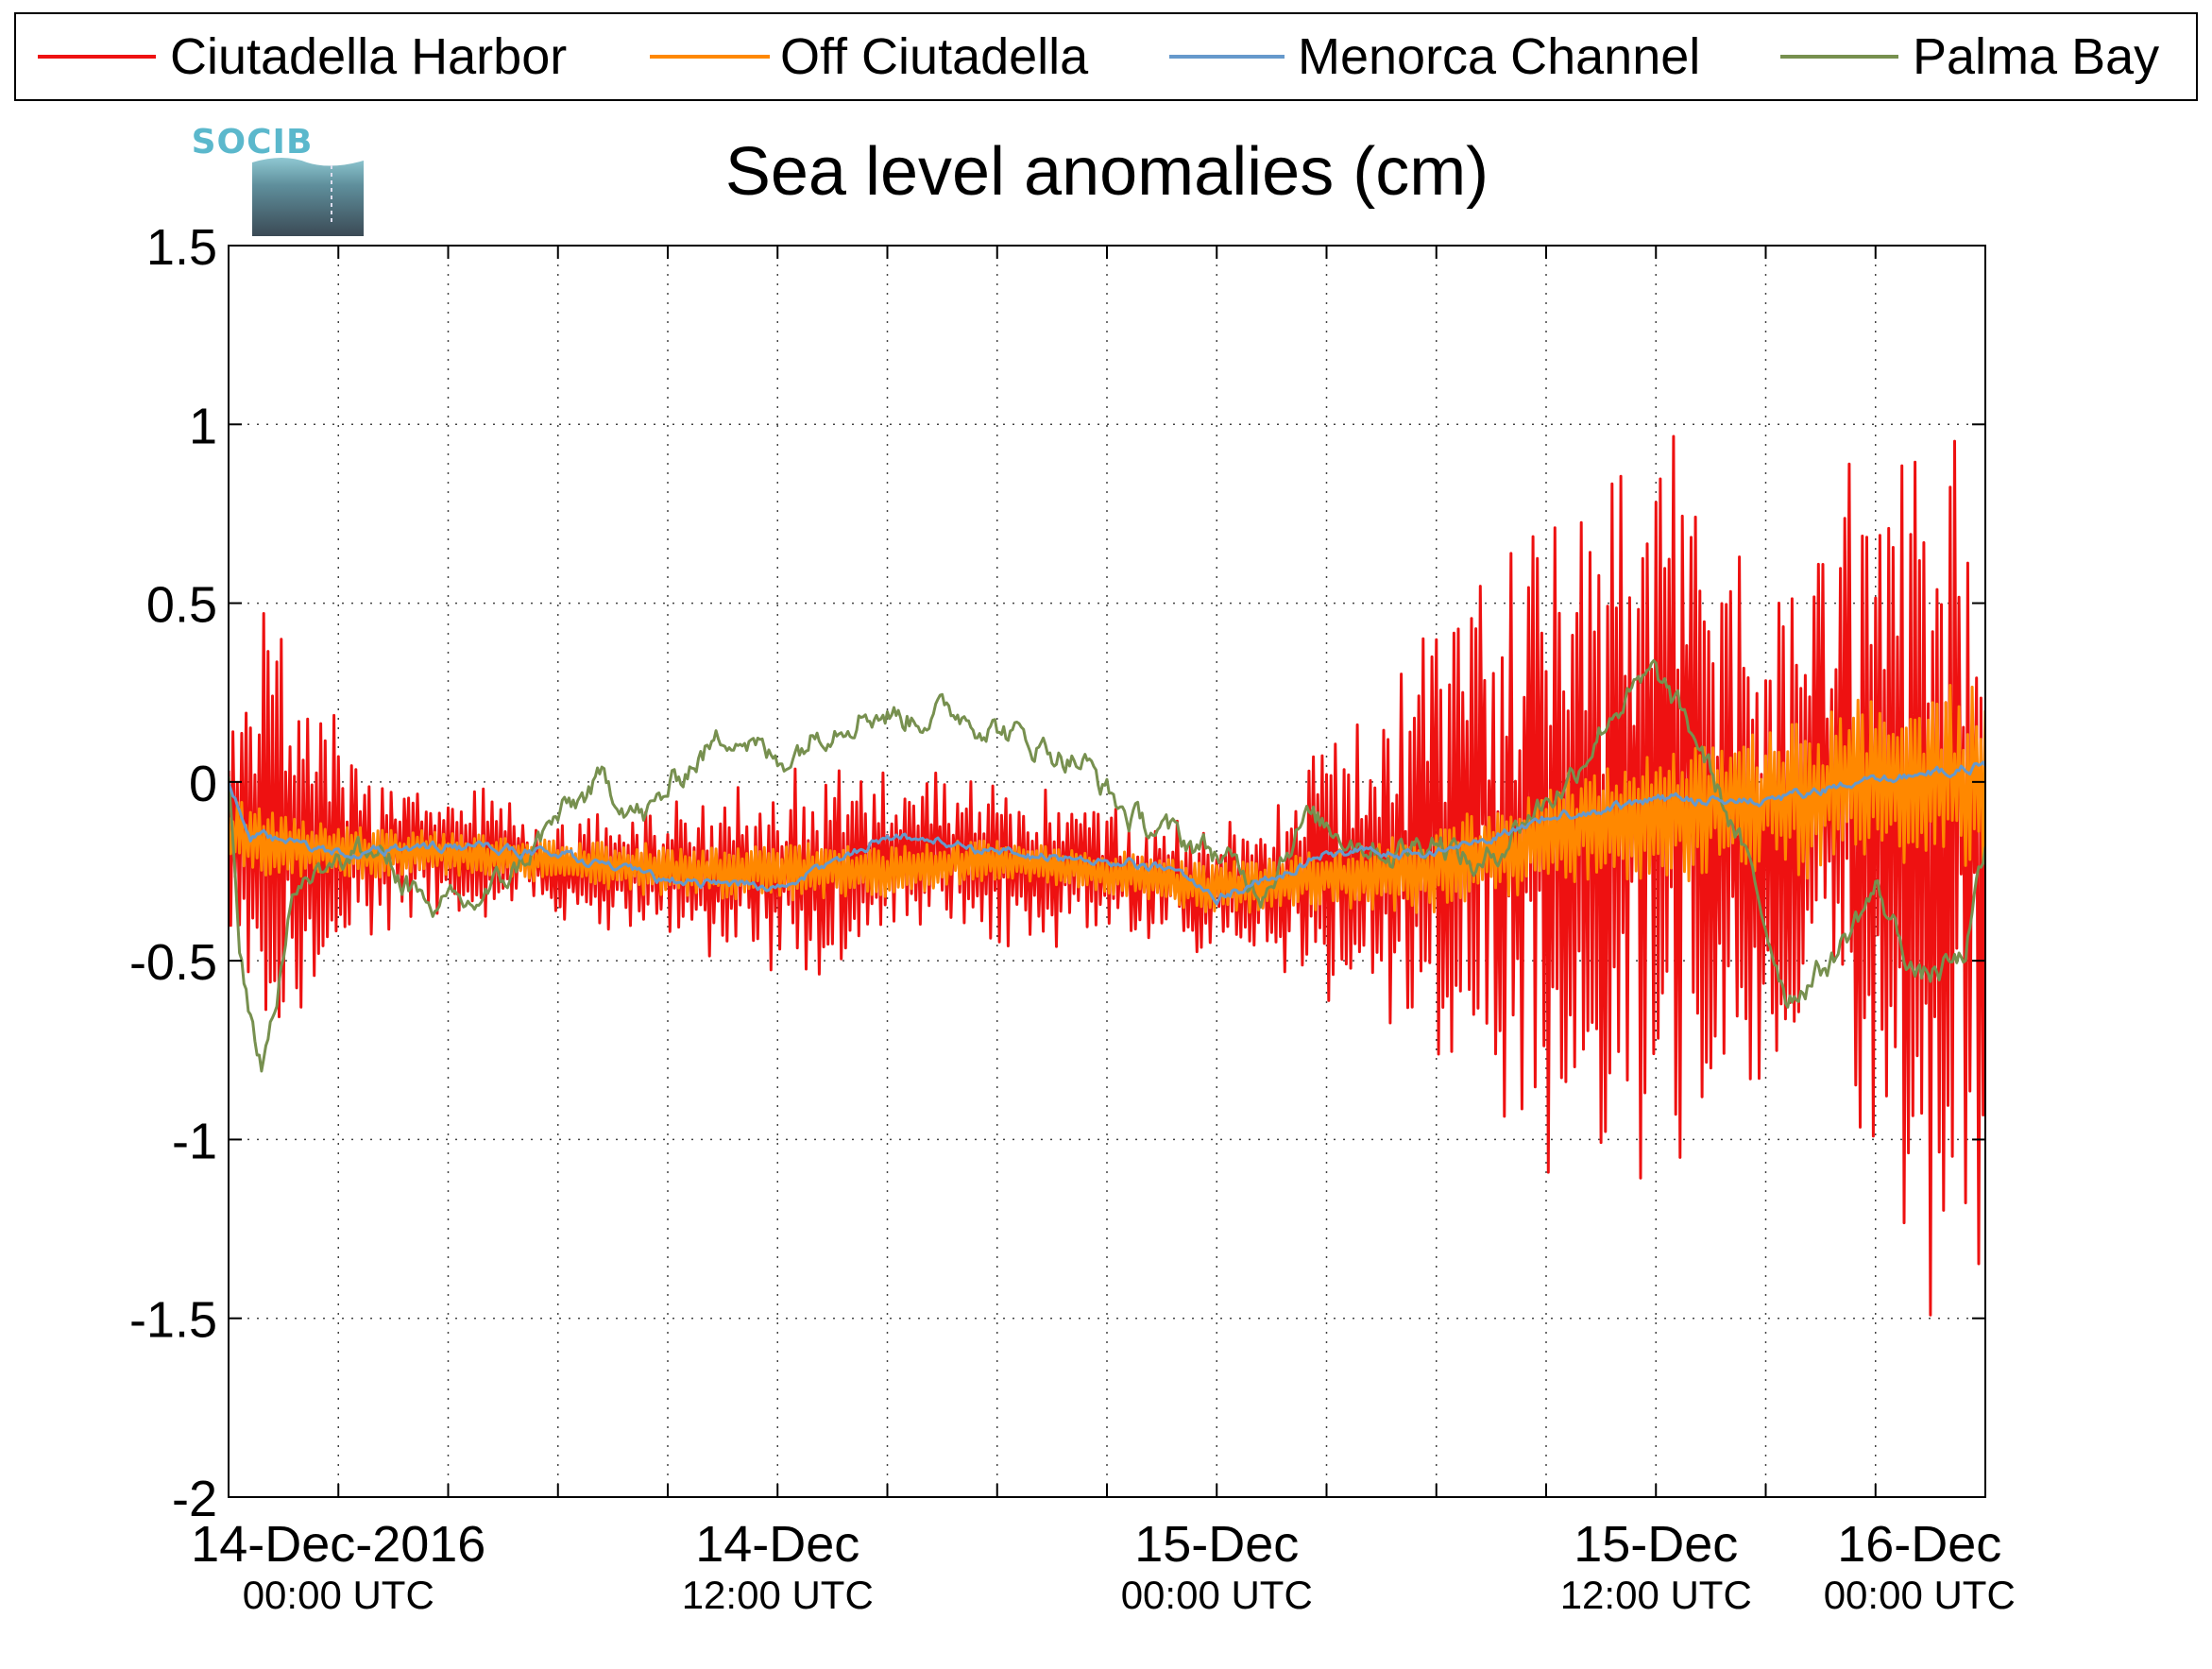  What do you see at coordinates (1107, 833) in the screenshot?
I see `series-line-menorca-channel` at bounding box center [1107, 833].